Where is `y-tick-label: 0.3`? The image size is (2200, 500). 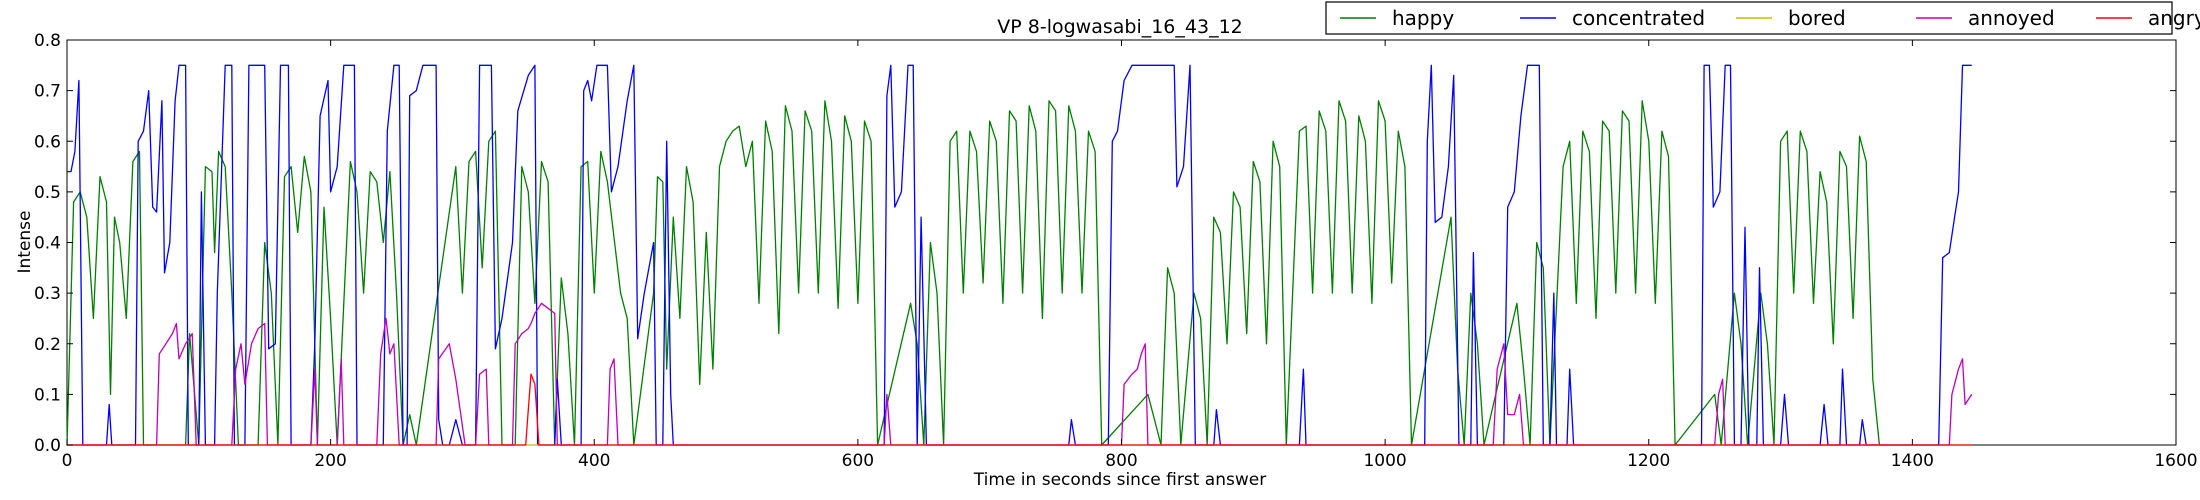
y-tick-label: 0.3 is located at coordinates (47, 294).